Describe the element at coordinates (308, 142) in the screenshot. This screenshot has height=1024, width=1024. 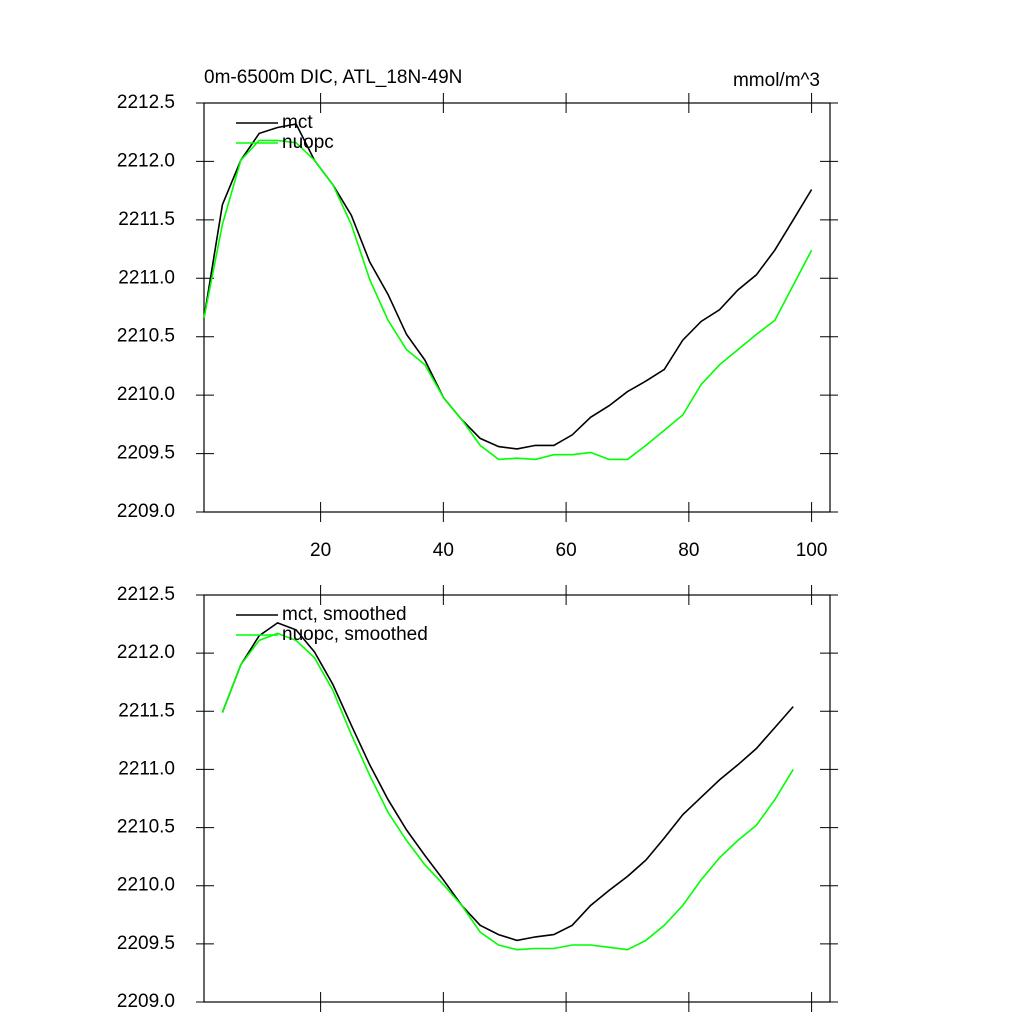
I see `legend-label: nuopc` at that location.